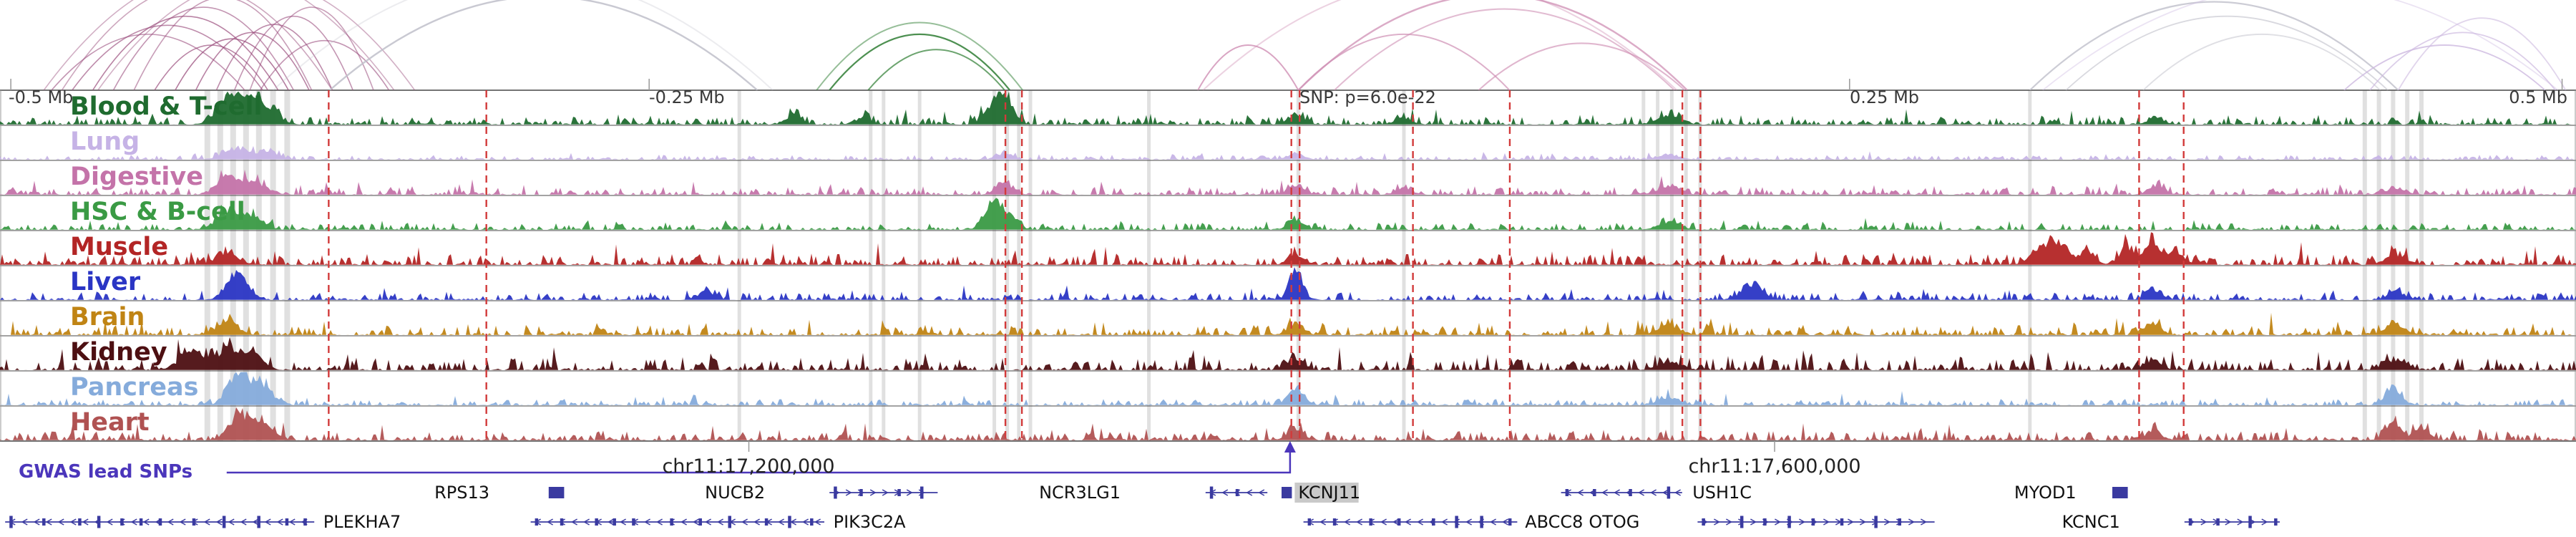  Describe the element at coordinates (1290, 447) in the screenshot. I see `gwas-arrowhead-icon` at that location.